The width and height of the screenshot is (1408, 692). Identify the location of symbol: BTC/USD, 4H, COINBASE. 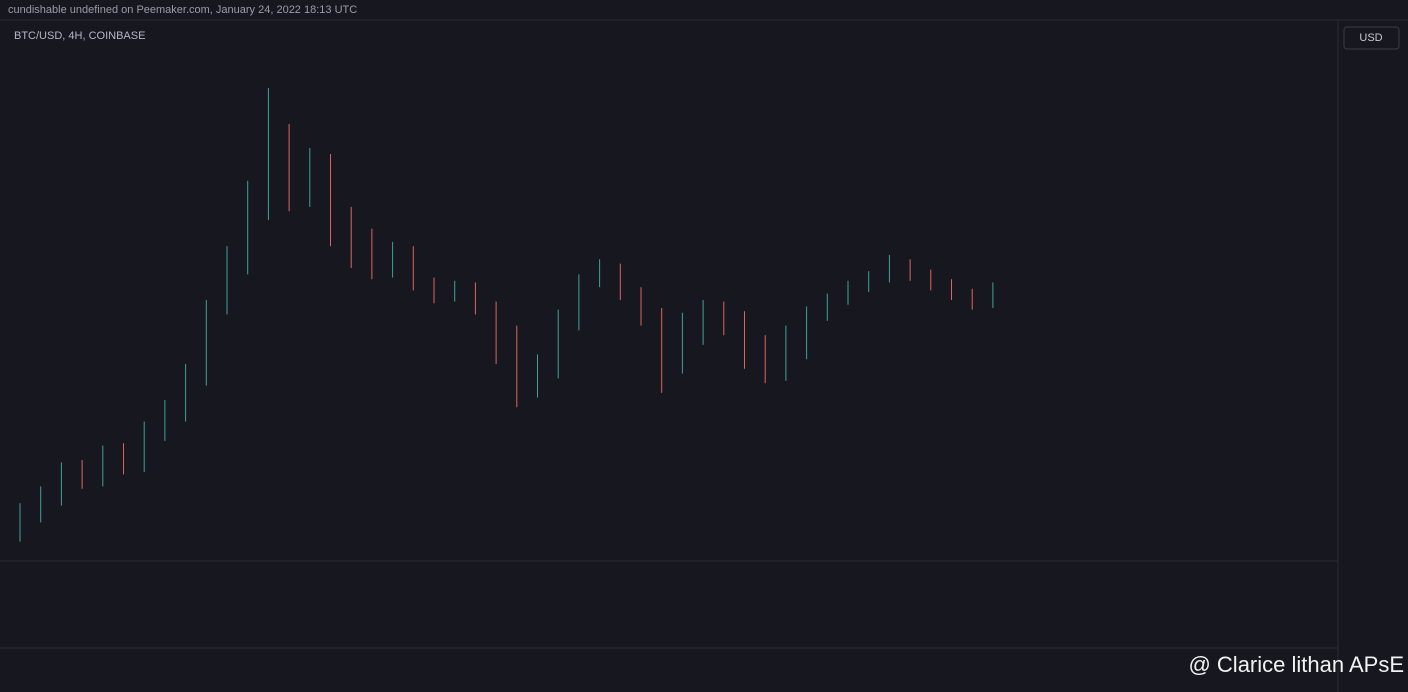
(79, 36).